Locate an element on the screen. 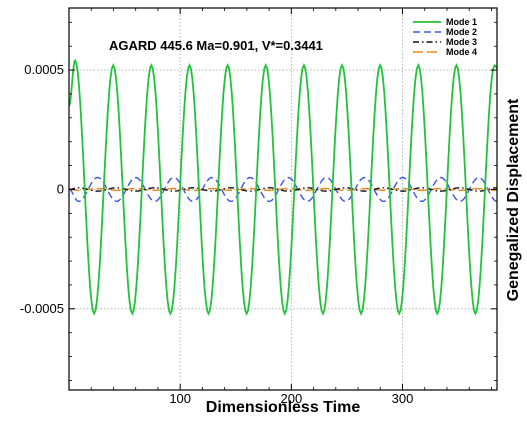  y-axis-label: Genegalized Displacement is located at coordinates (513, 199).